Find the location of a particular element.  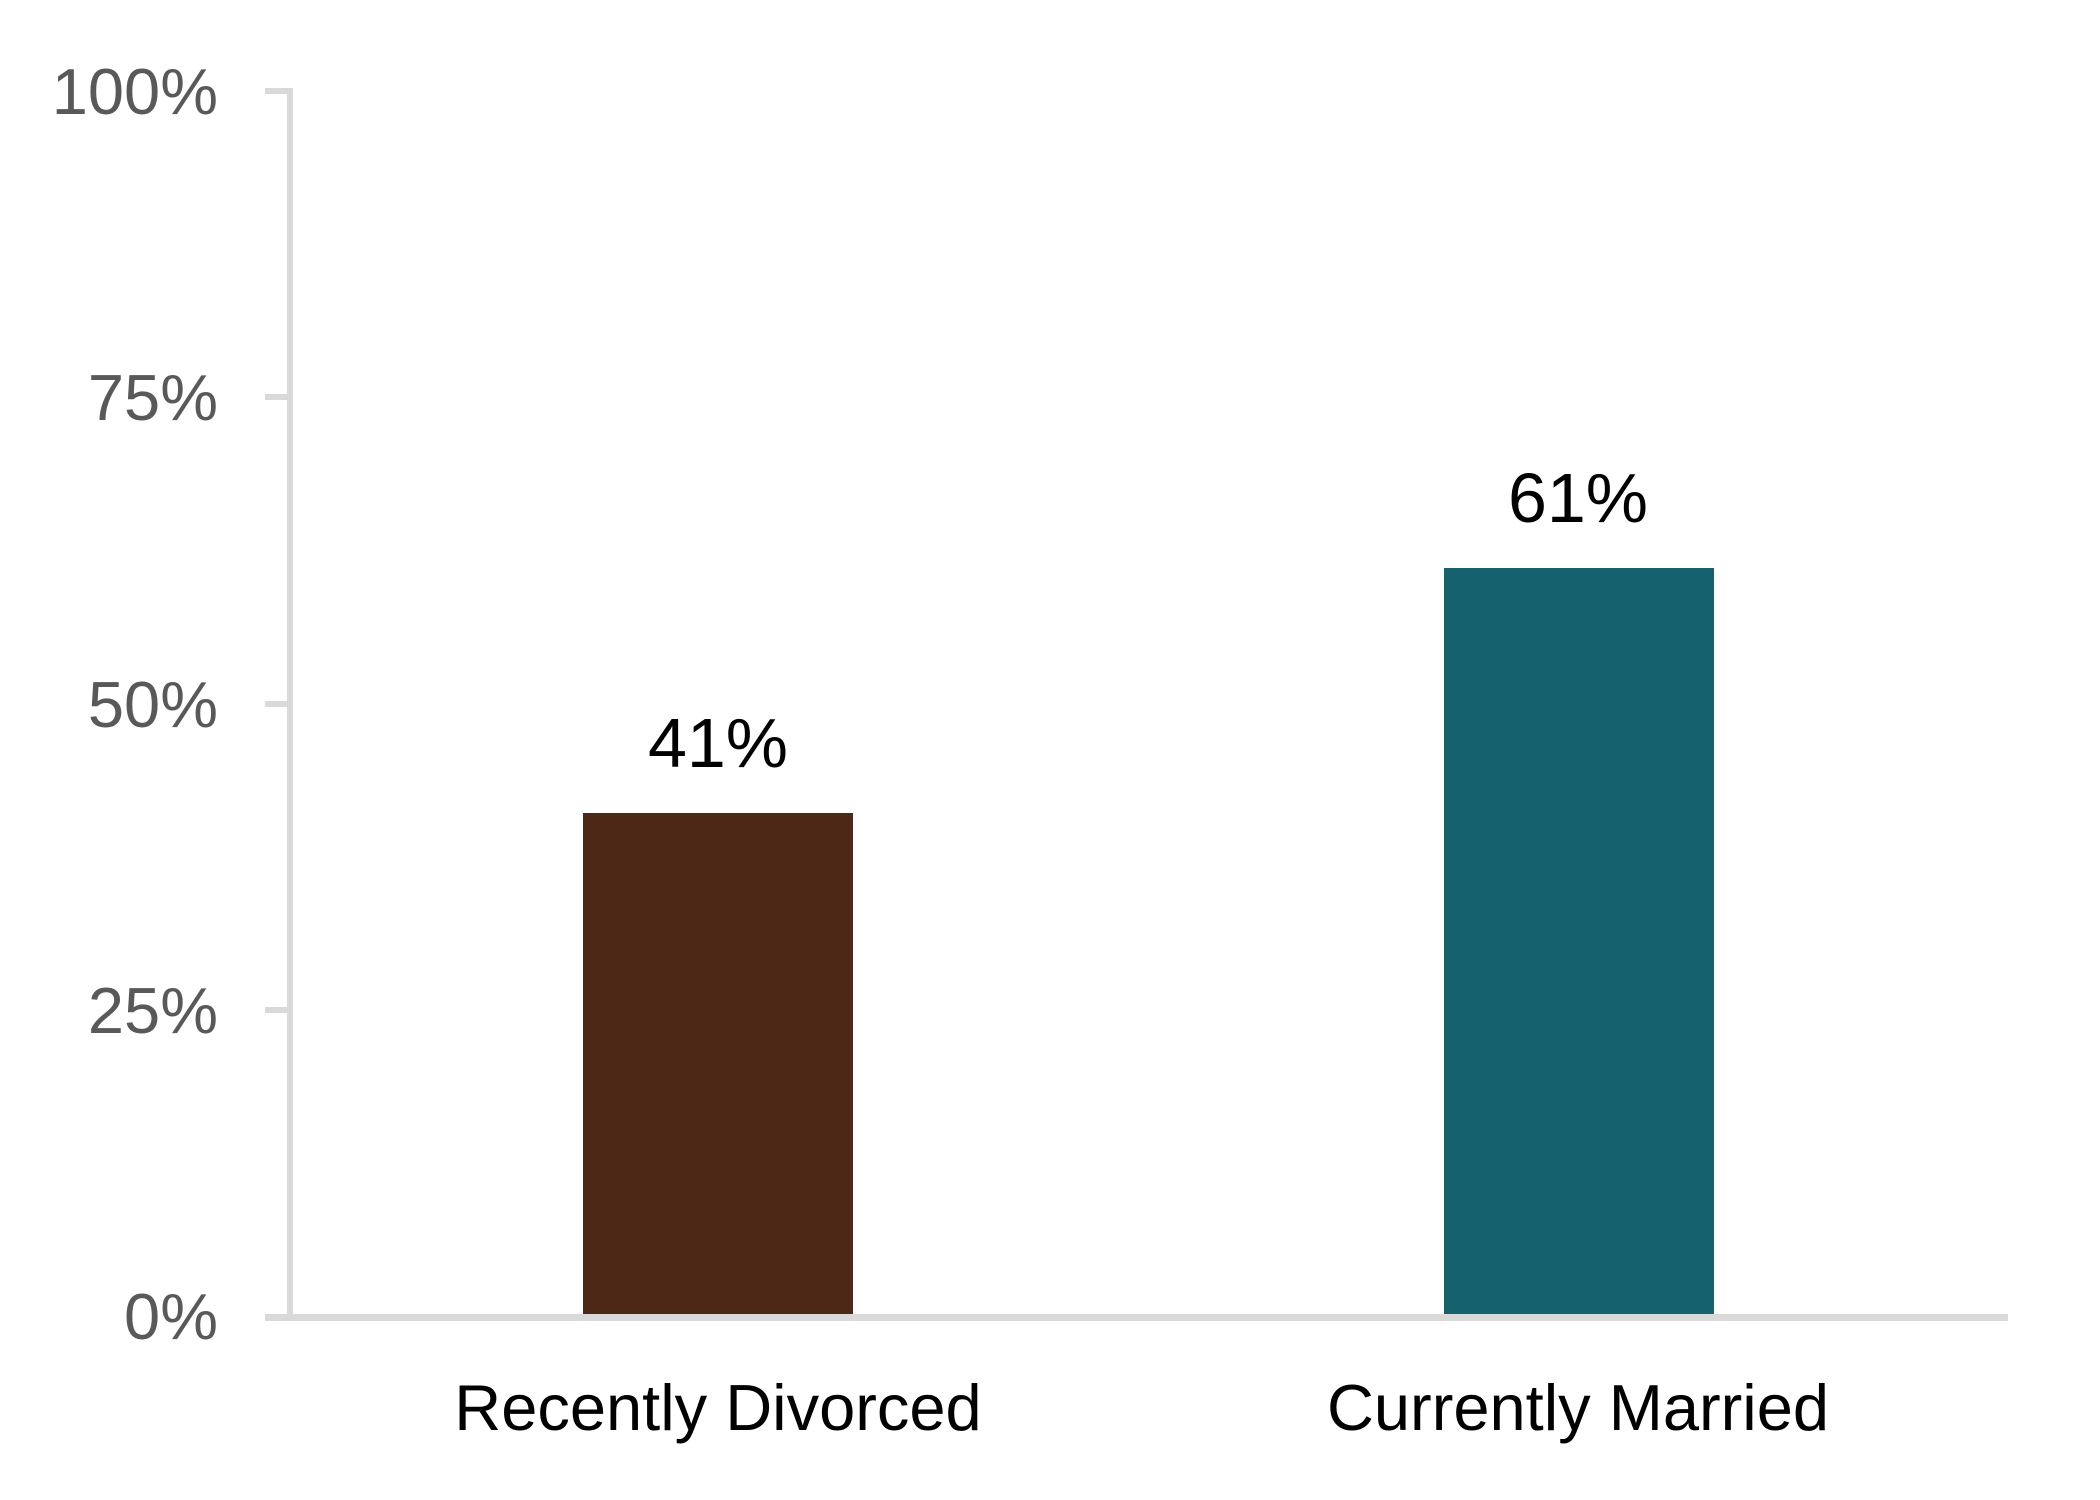

bar-value-label-currently-married: 61% is located at coordinates (1578, 498).